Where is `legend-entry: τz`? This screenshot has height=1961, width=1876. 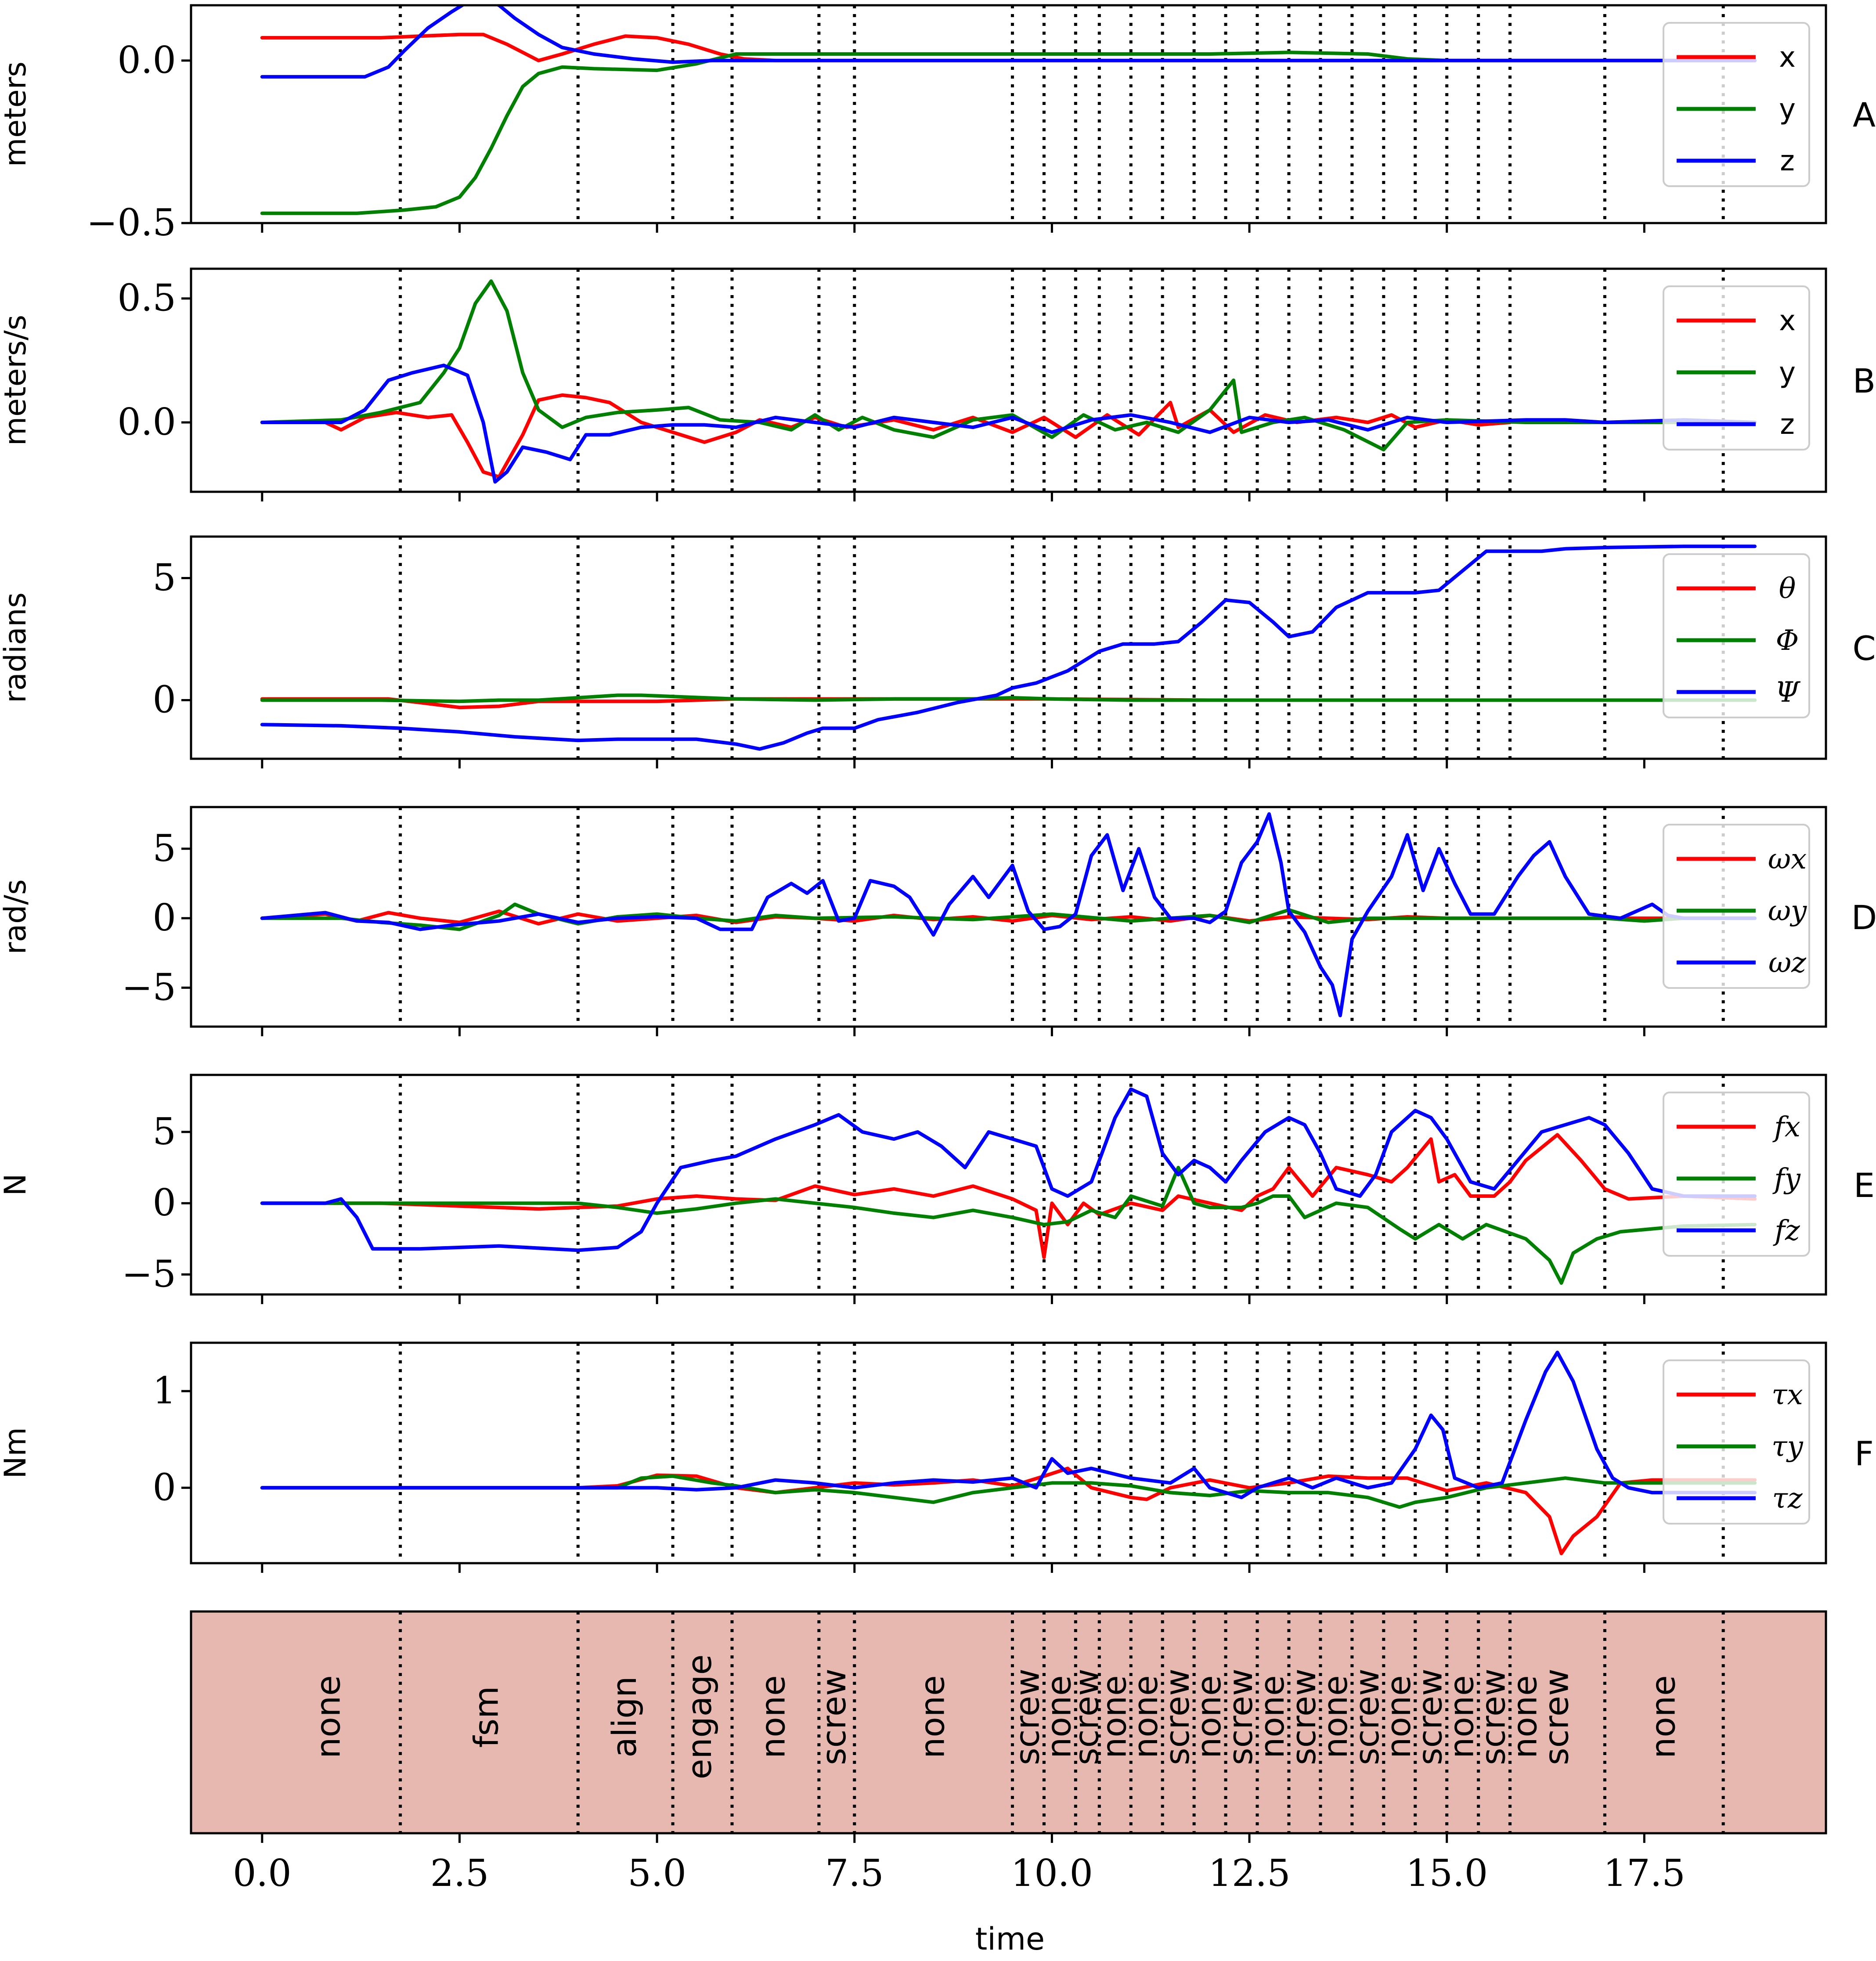
legend-entry: τz is located at coordinates (1788, 1498).